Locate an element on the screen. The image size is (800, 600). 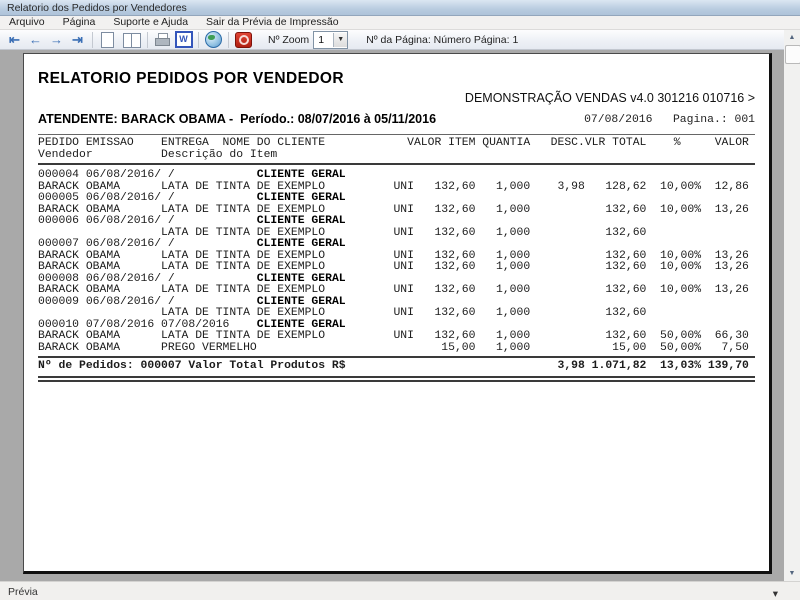
scroll-up-icon: ▲ is located at coordinates (792, 37).